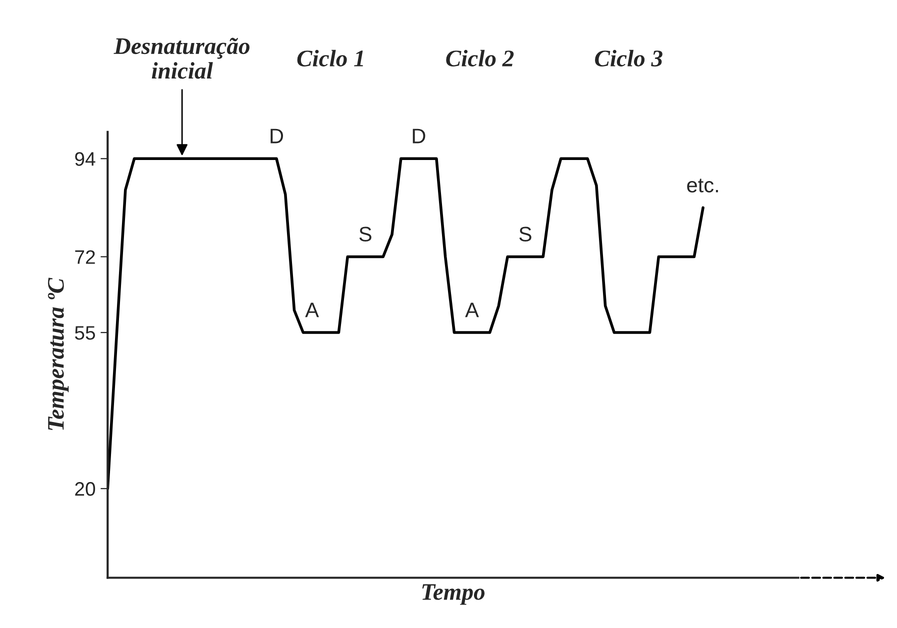 The width and height of the screenshot is (897, 628). What do you see at coordinates (628, 58) in the screenshot?
I see `text: Ciclo 3` at bounding box center [628, 58].